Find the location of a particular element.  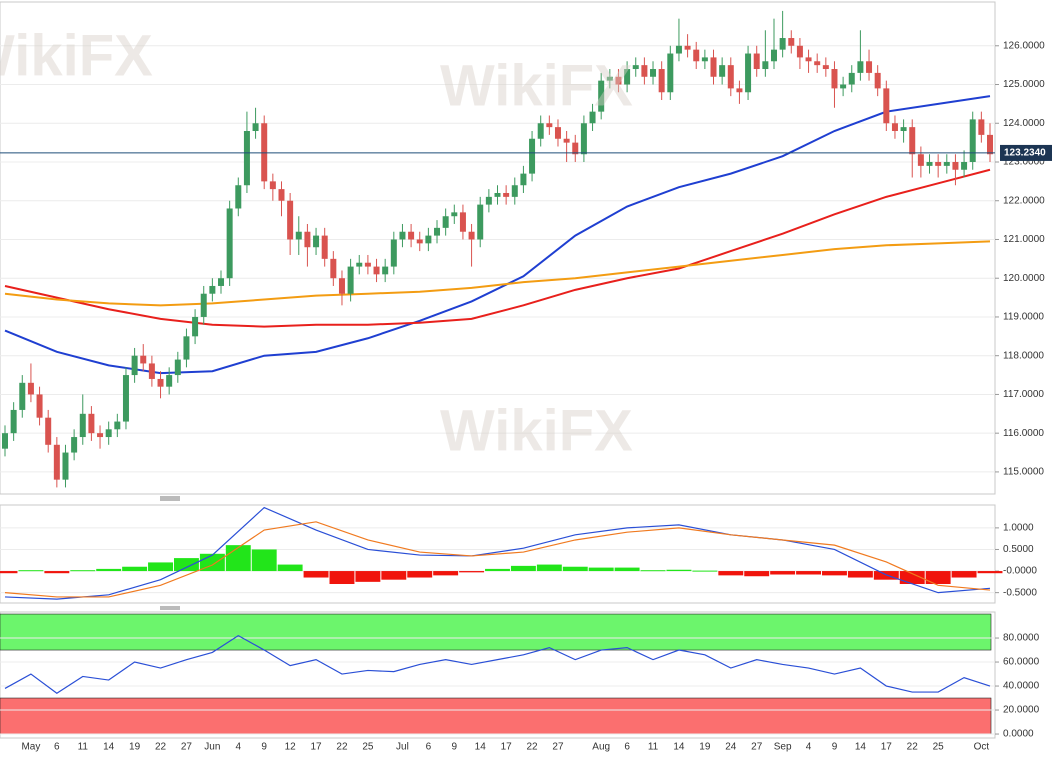

y-tick-label: 122.0000 is located at coordinates (1024, 200).